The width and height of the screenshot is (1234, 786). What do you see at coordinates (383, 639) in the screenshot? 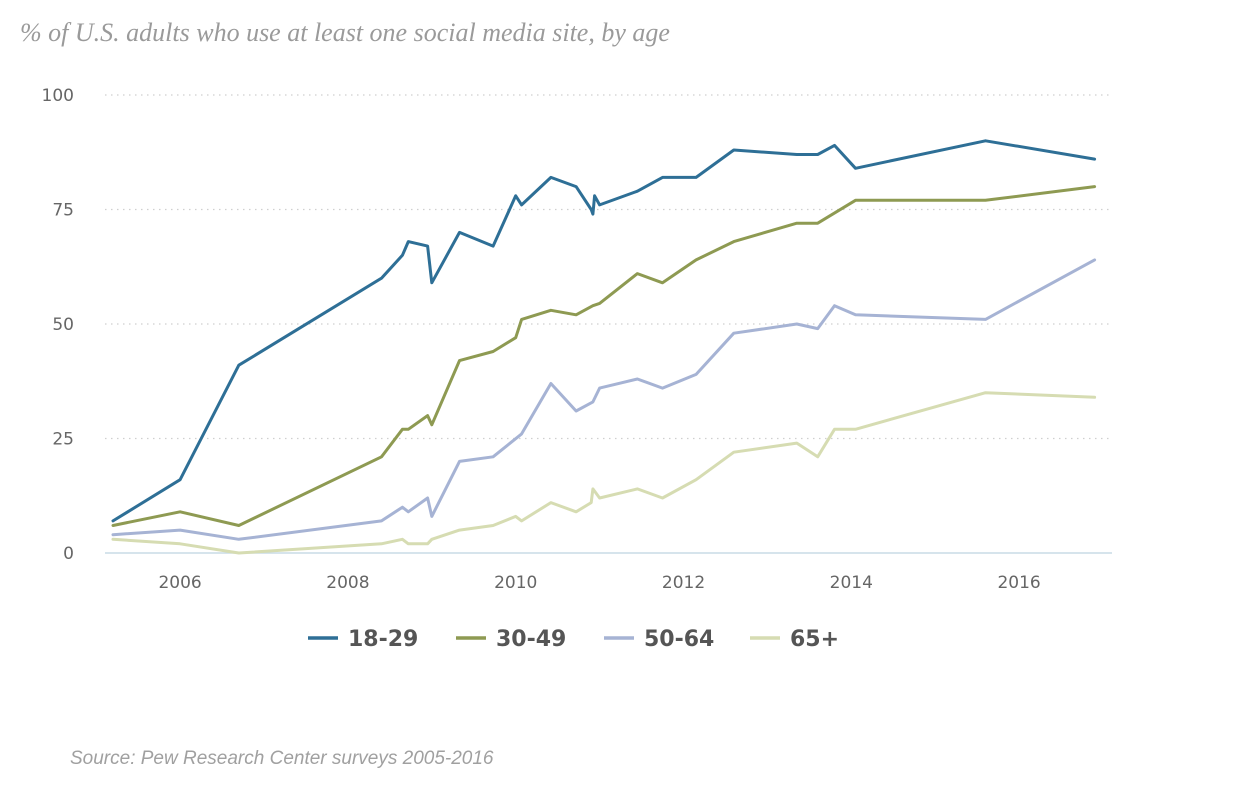
I see `legend-label-18-29: 18-29` at bounding box center [383, 639].